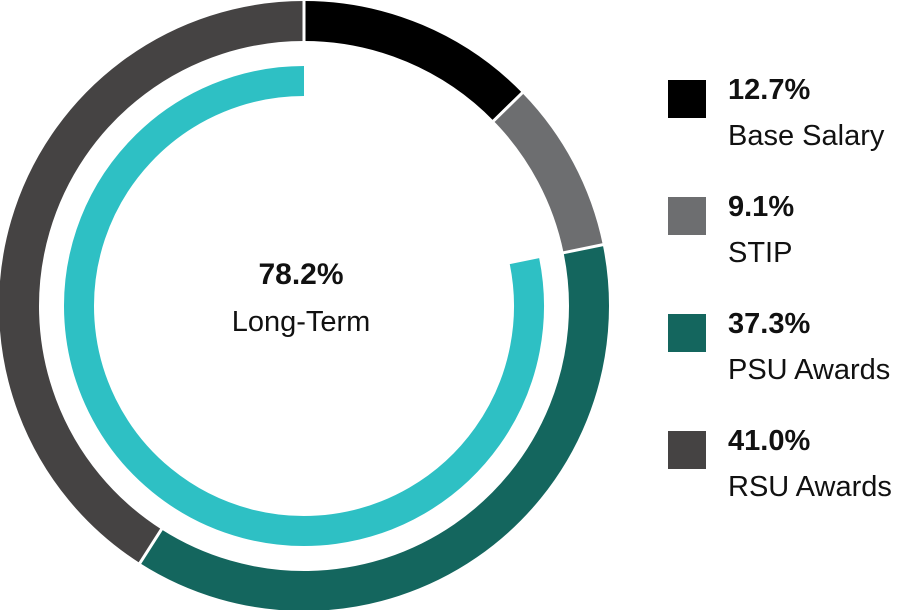  I want to click on outer-ring-slice-base-salary, so click(413, 61).